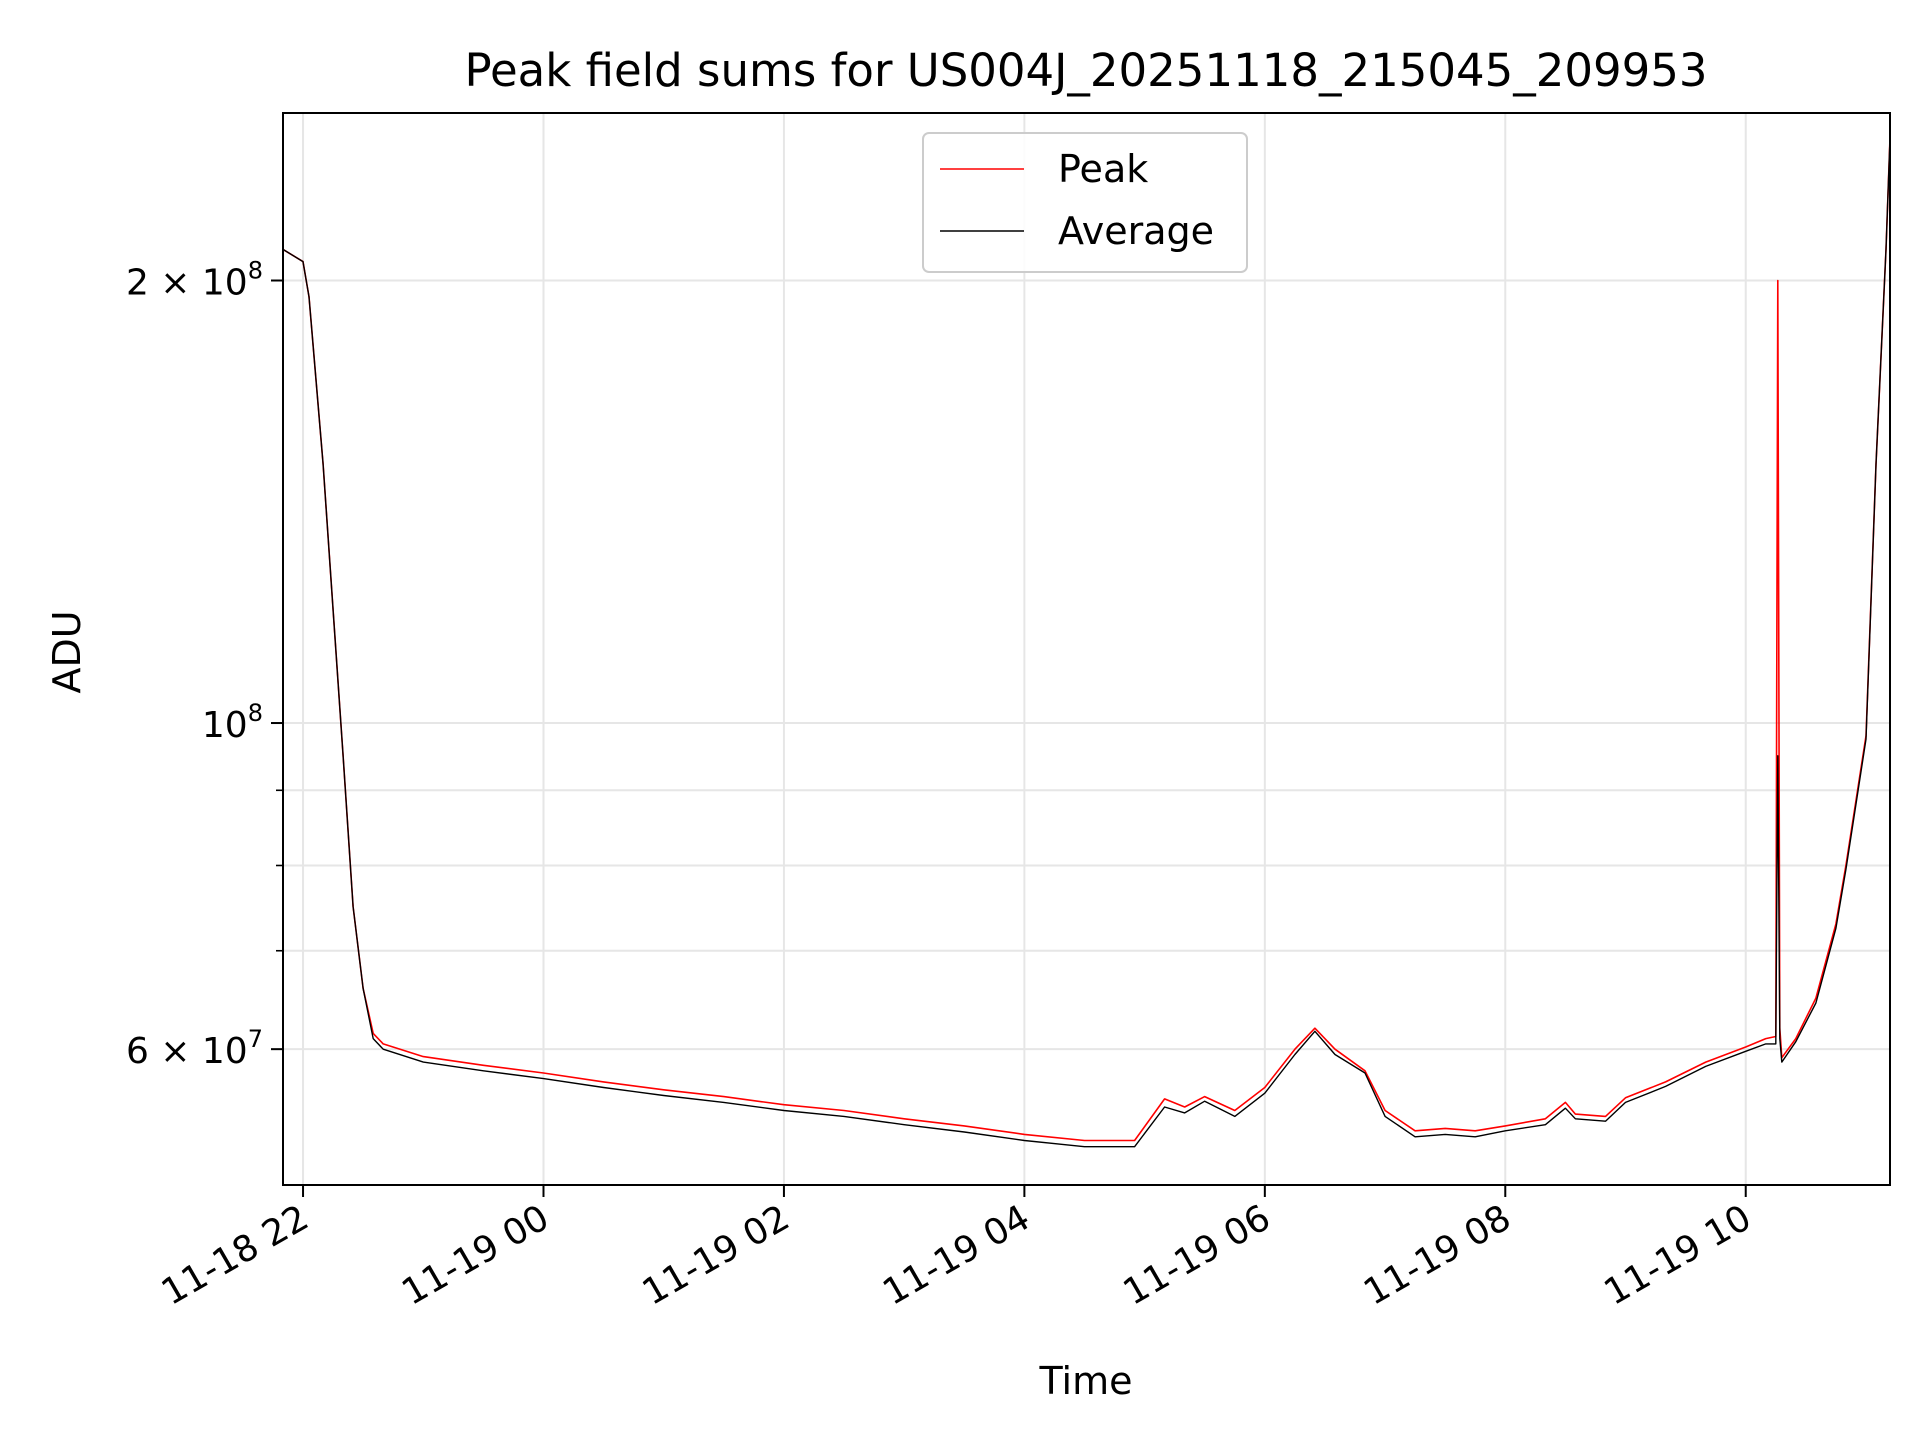 The width and height of the screenshot is (1920, 1440). What do you see at coordinates (1437, 1255) in the screenshot?
I see `x-tick-label: 11-19 08` at bounding box center [1437, 1255].